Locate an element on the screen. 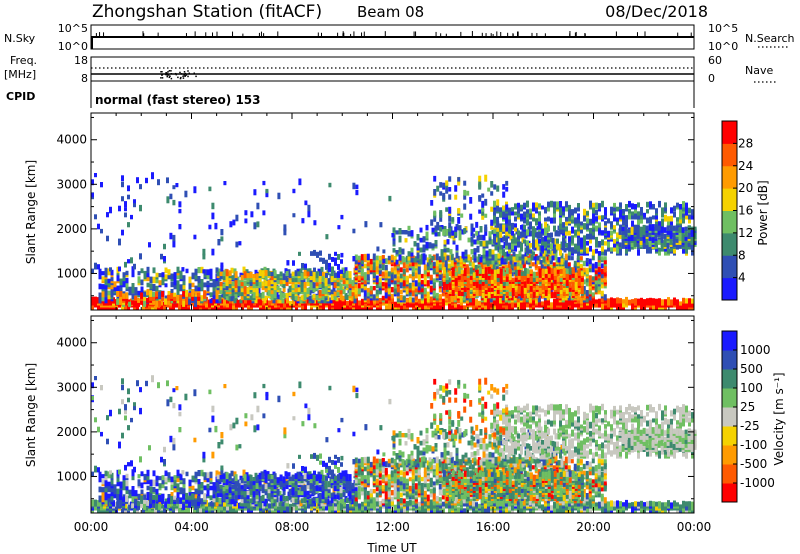 This screenshot has width=800, height=554. colorbar-segment is located at coordinates (729, 155).